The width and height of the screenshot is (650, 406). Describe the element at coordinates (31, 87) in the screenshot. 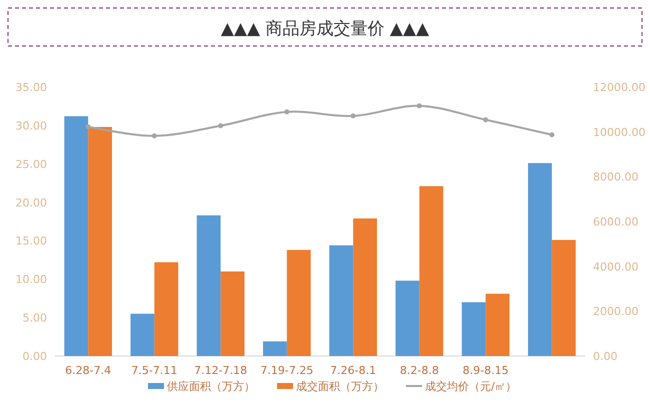

I see `y-tick-label: 35.00` at that location.